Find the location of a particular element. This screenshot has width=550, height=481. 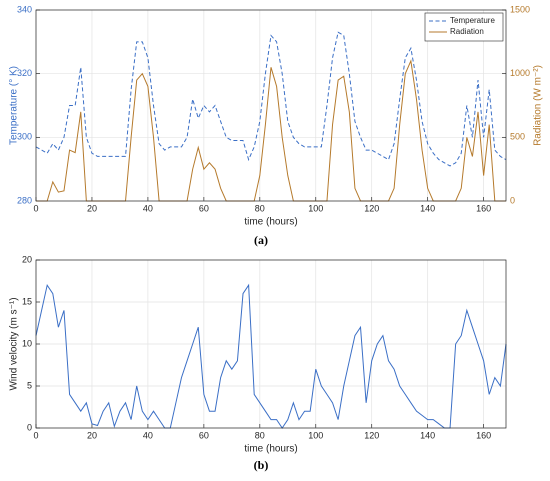

y-tick-label: 10 is located at coordinates (27, 343).